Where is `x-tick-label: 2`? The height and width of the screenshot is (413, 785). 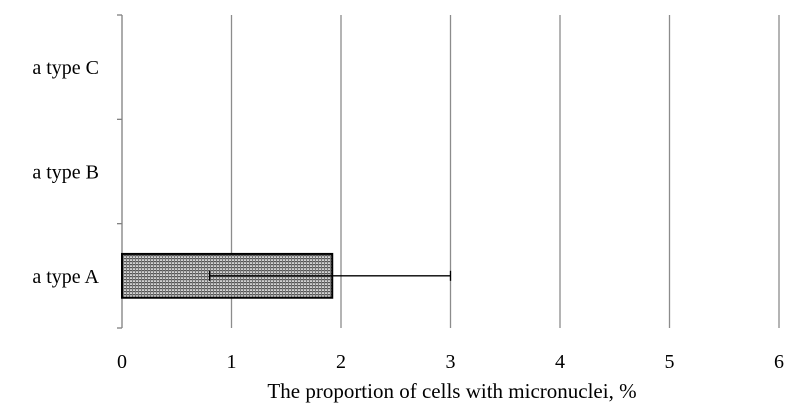
x-tick-label: 2 is located at coordinates (341, 362).